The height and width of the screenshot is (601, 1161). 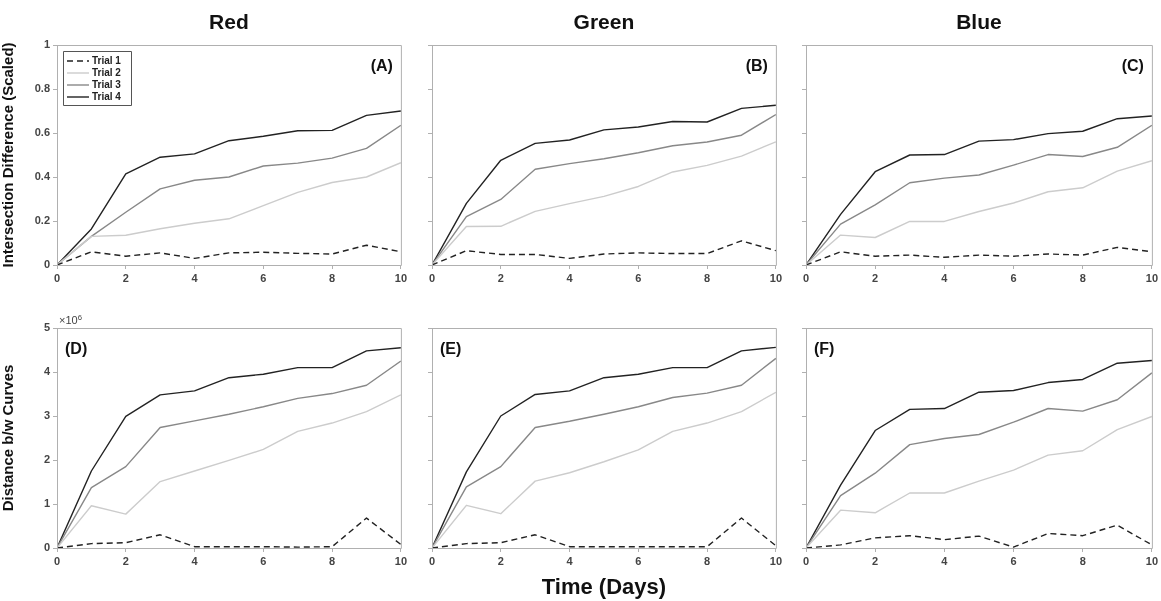 I want to click on chart-title: Blue, so click(x=979, y=21).